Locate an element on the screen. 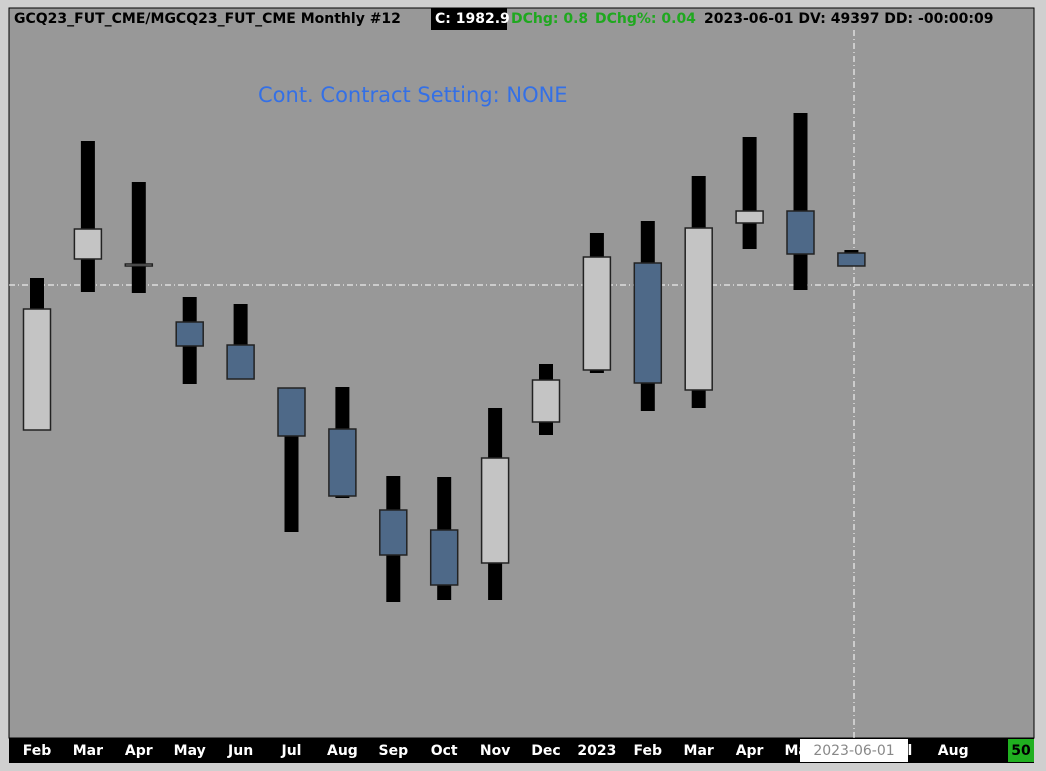 This screenshot has width=1046, height=771. x-tick-label: Jul is located at coordinates (291, 751).